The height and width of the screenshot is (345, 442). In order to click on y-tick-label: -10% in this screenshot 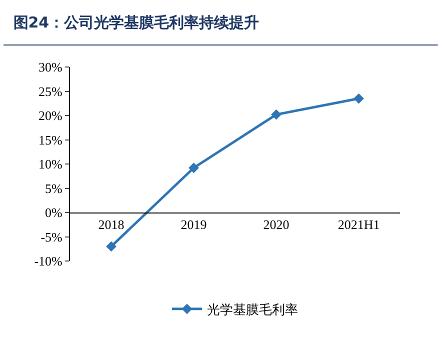, I will do `click(48, 261)`.